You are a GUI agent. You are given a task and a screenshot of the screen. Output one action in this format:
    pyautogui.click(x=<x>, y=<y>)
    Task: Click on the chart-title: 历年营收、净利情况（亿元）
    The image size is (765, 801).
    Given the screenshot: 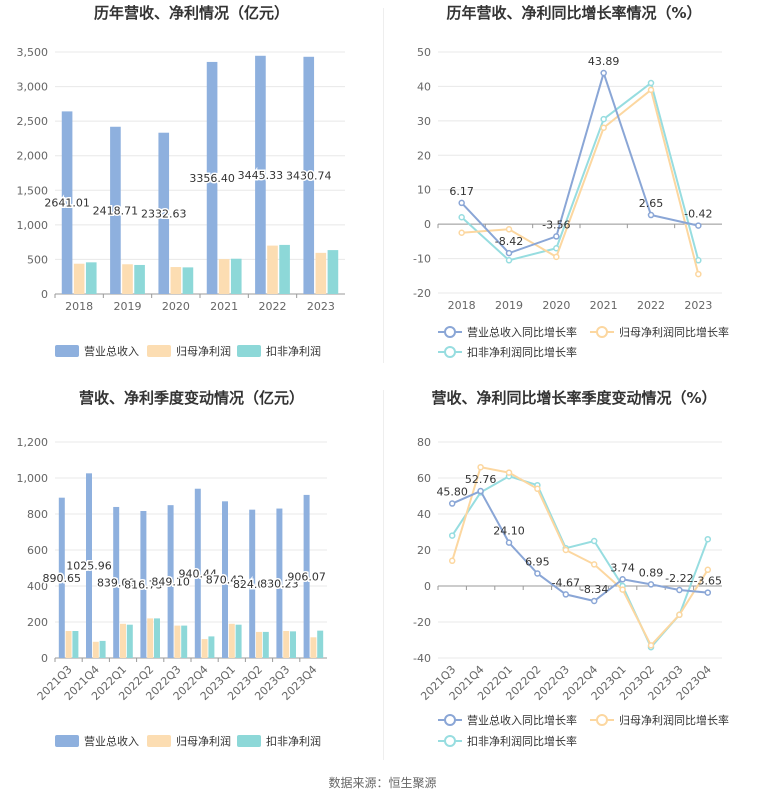 What is the action you would take?
    pyautogui.click(x=191, y=13)
    